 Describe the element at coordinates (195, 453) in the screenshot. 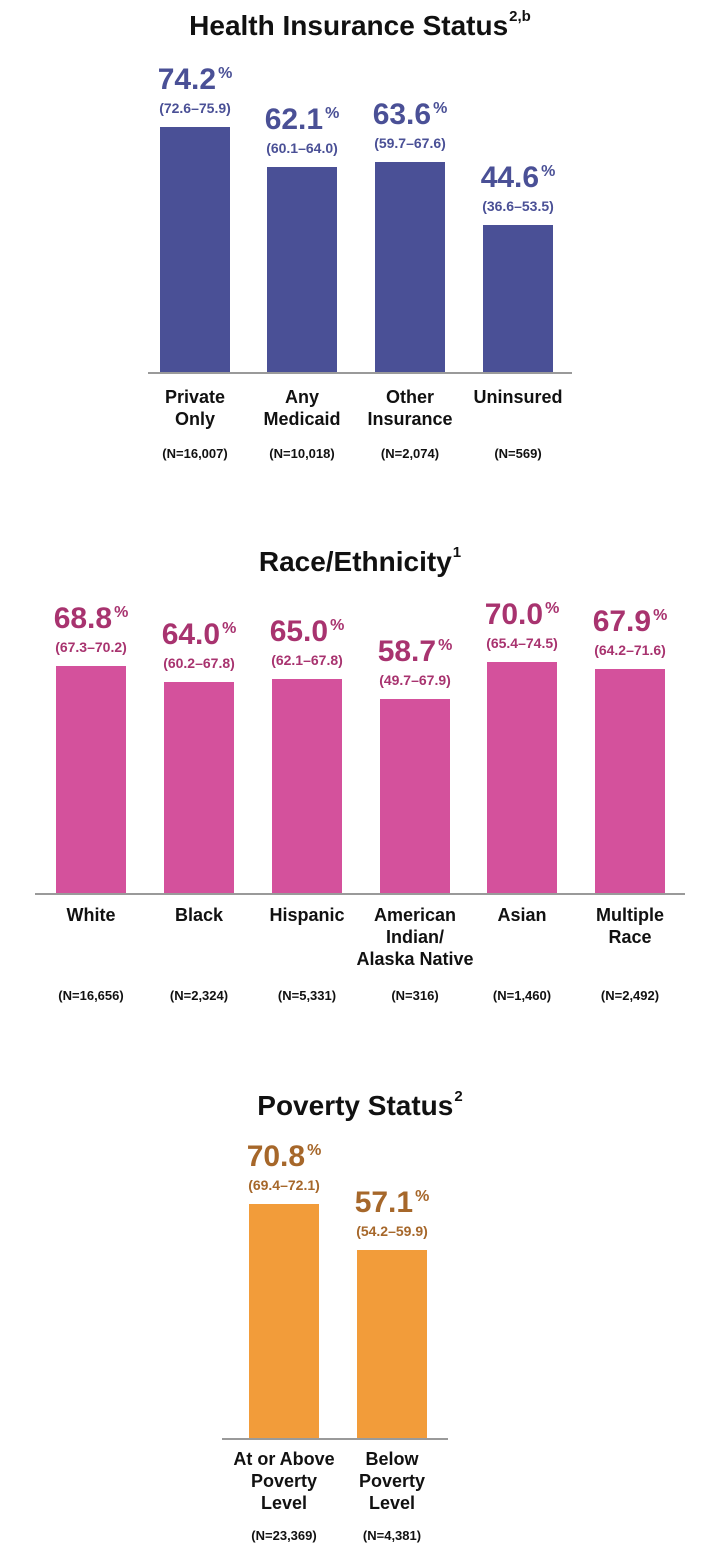

I see `insurance-n-label: (N=16,007)` at that location.